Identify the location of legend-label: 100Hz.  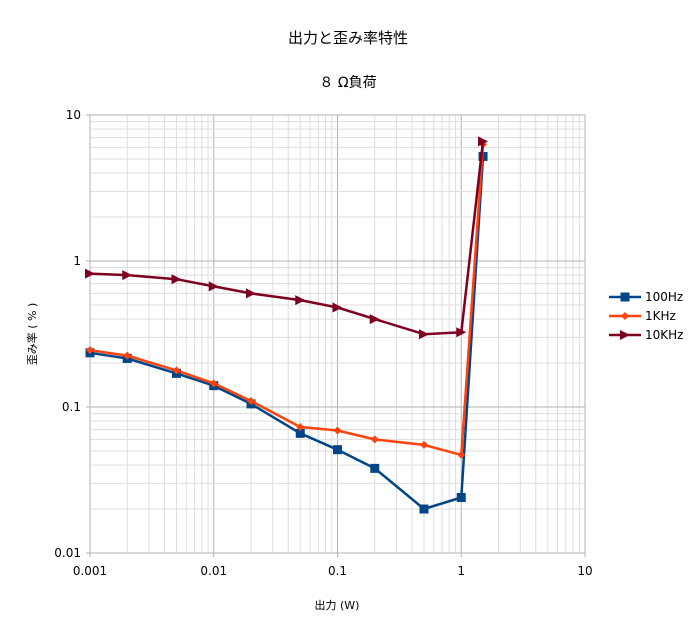
(664, 297).